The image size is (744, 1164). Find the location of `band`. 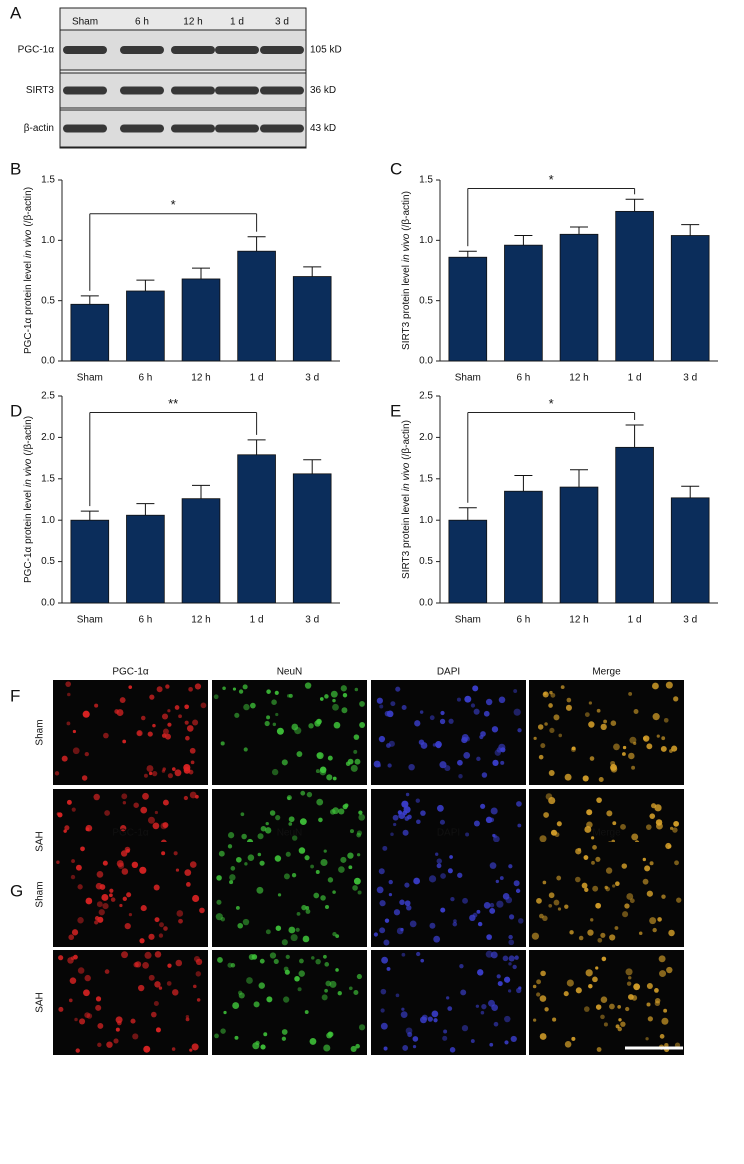

band is located at coordinates (193, 90).